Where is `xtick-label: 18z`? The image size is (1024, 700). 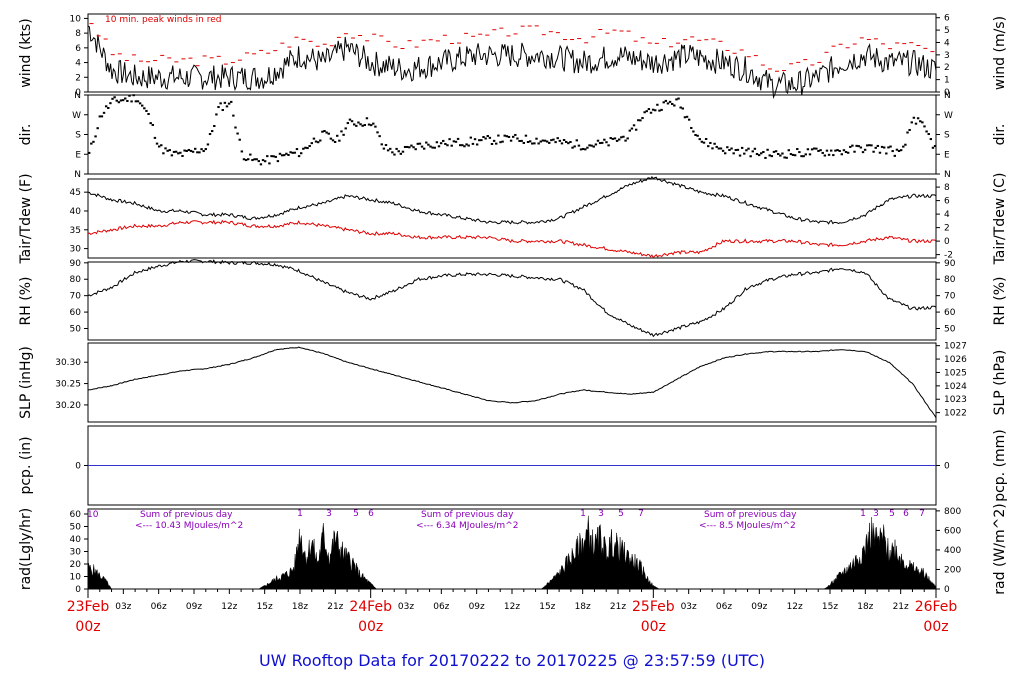
xtick-label: 18z is located at coordinates (583, 607).